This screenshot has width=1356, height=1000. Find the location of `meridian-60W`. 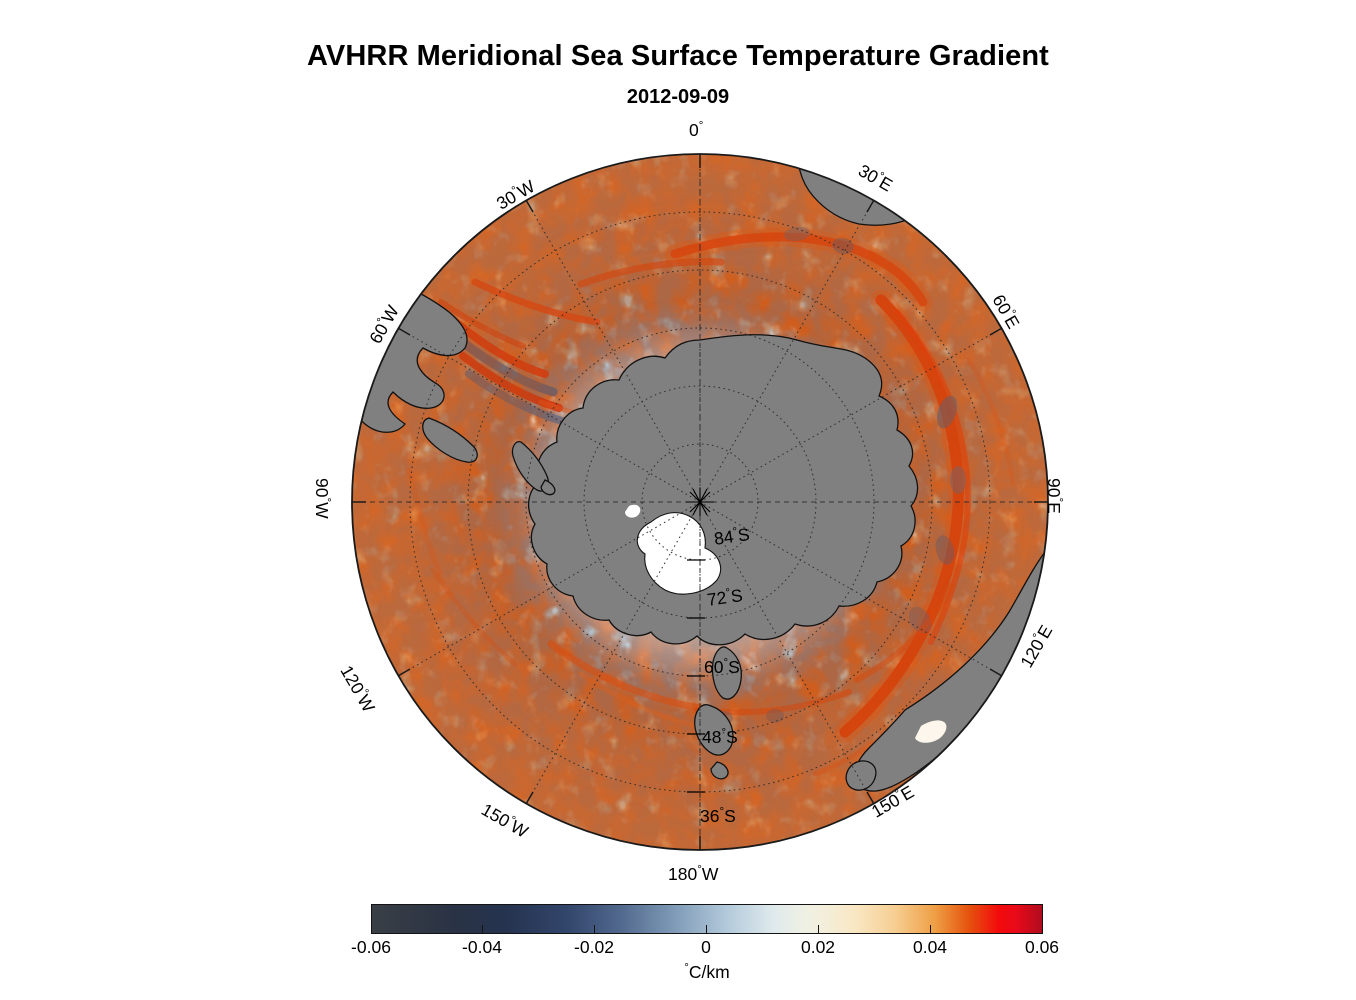

meridian-60W is located at coordinates (549, 415).